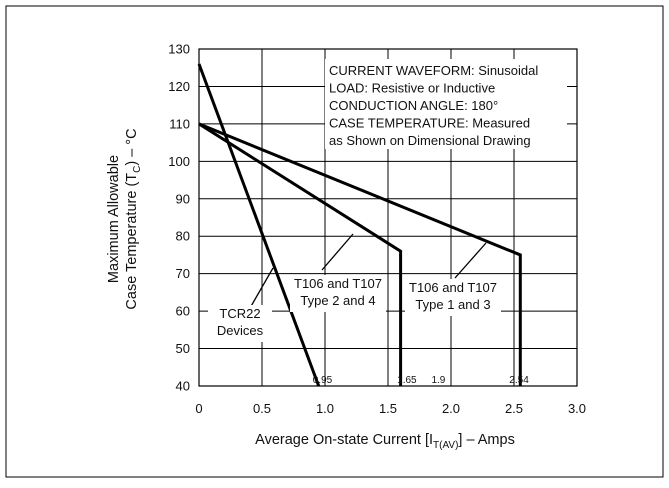  I want to click on conditions-note-line: CASE TEMPERATURE: Measured, so click(429, 123).